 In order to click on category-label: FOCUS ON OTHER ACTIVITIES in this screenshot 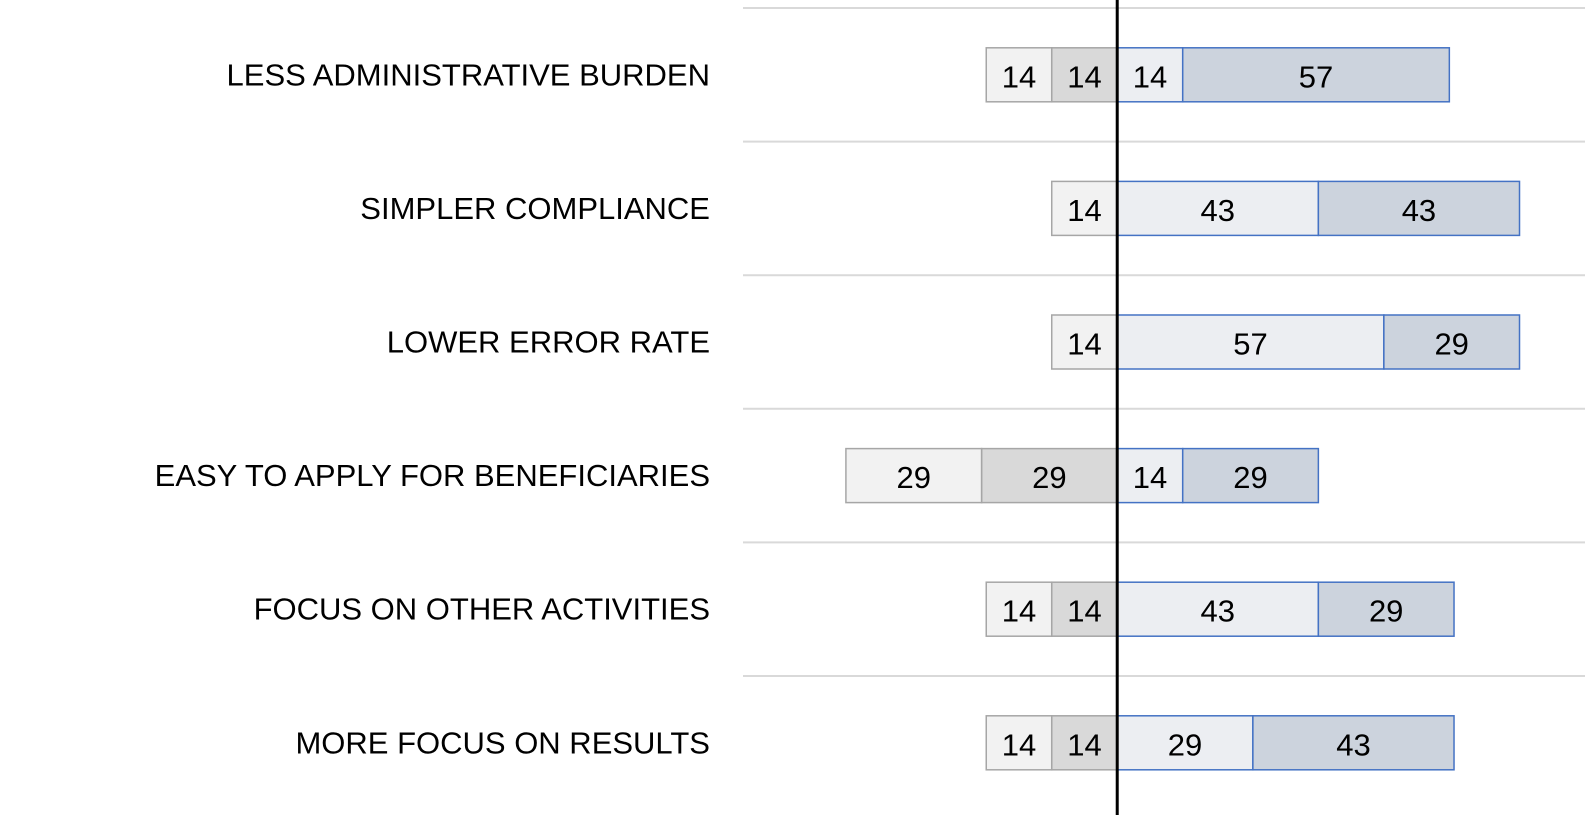, I will do `click(482, 609)`.